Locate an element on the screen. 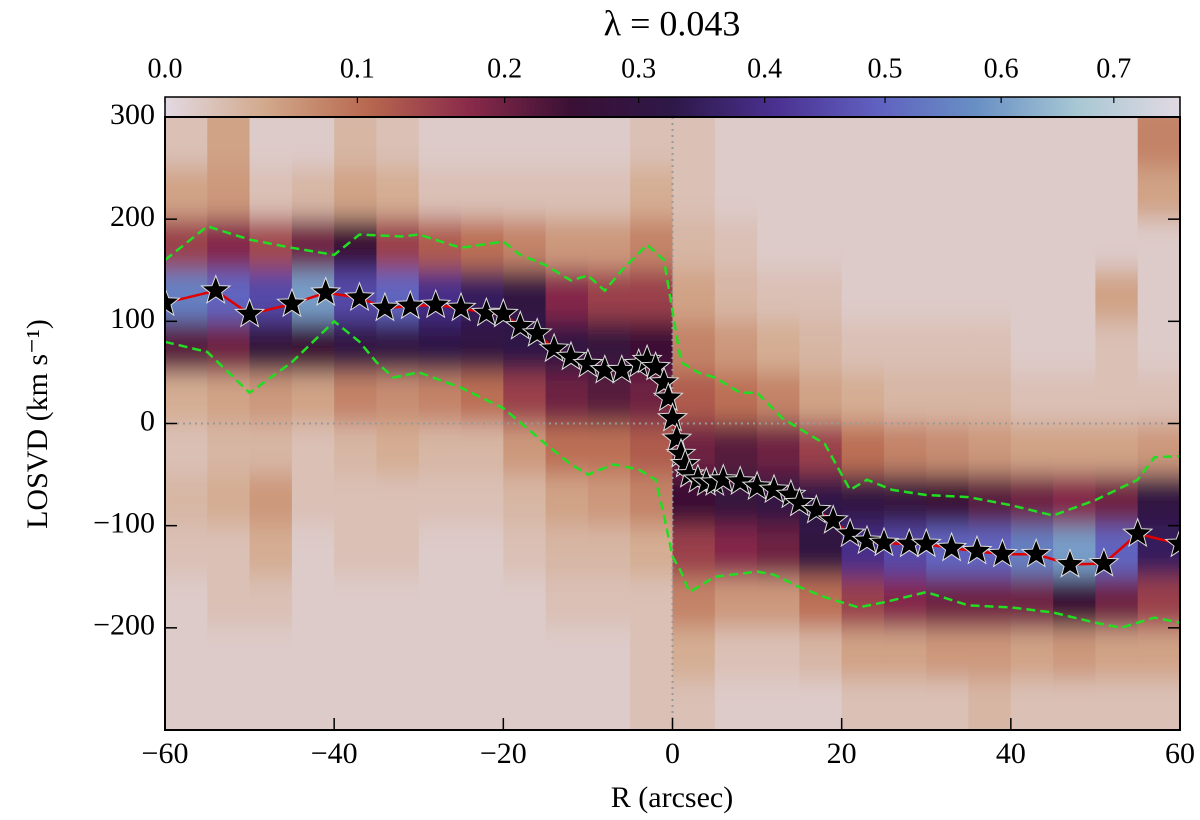  colorbar-tick-label: 0.2 is located at coordinates (504, 68).